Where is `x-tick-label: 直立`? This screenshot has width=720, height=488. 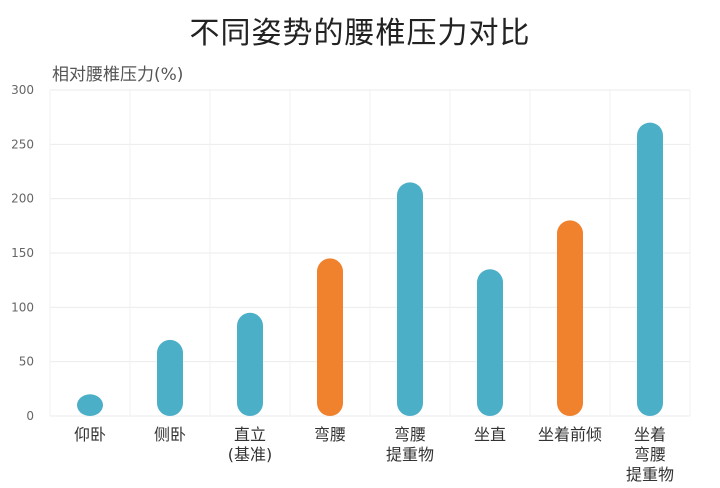
x-tick-label: 直立 is located at coordinates (250, 434).